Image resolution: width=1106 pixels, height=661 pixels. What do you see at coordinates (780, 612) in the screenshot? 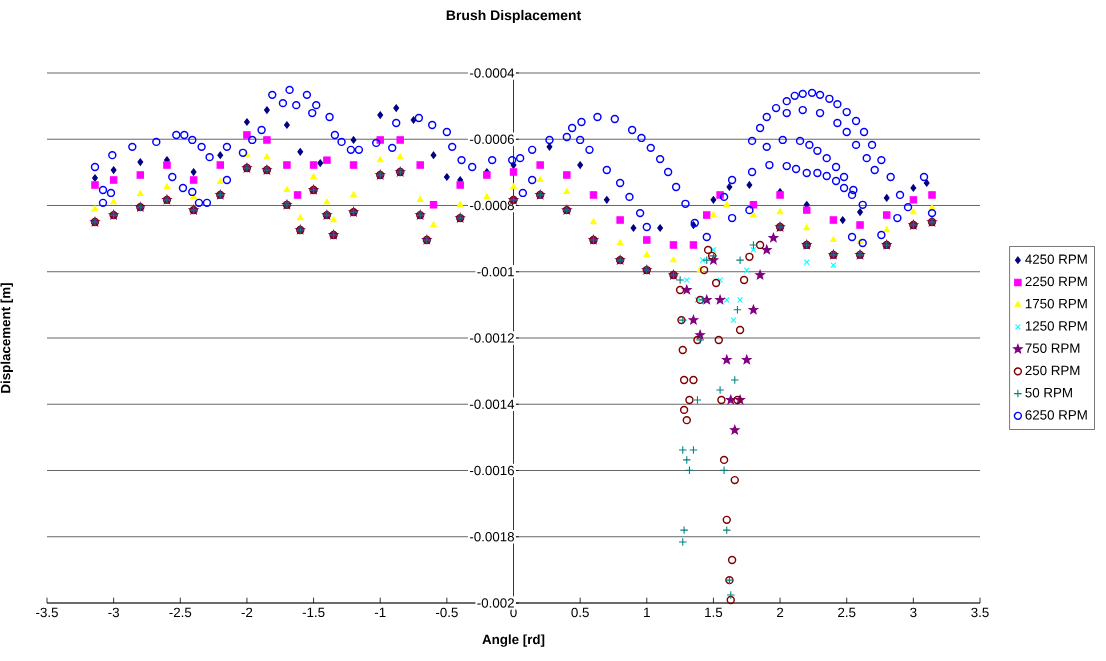
I see `x-tick-label: 2` at bounding box center [780, 612].